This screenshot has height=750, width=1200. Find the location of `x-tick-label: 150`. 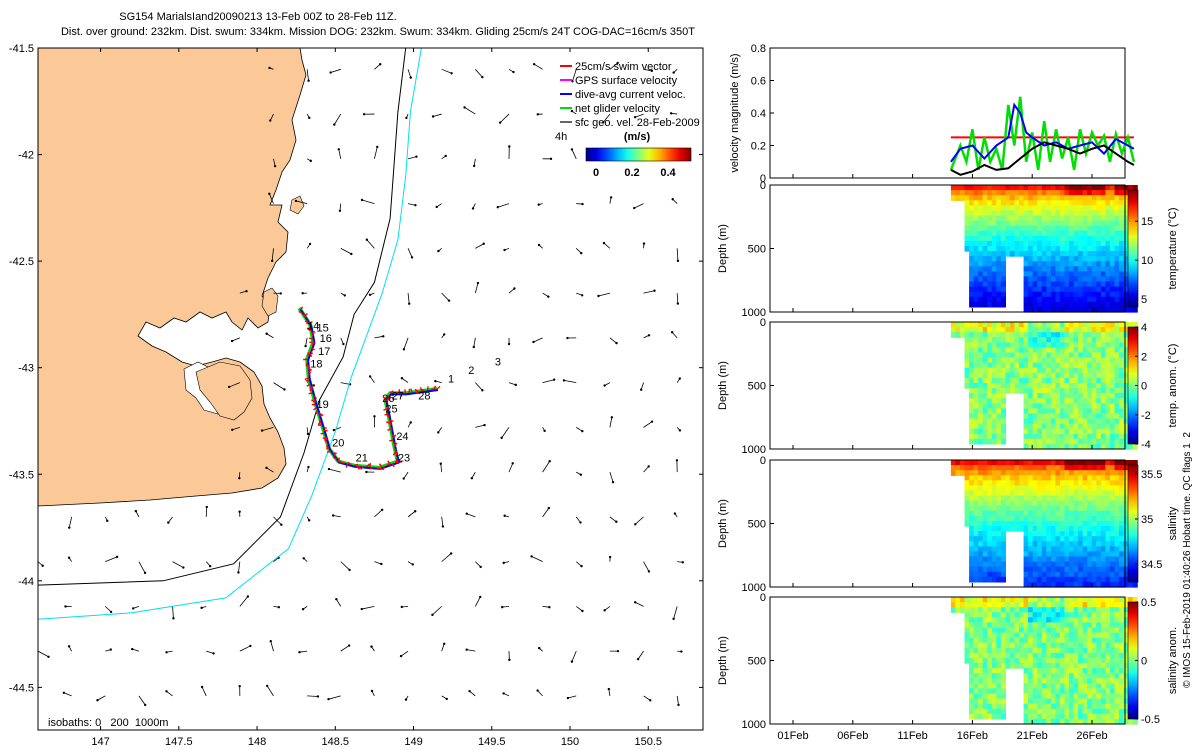

x-tick-label: 150 is located at coordinates (570, 742).